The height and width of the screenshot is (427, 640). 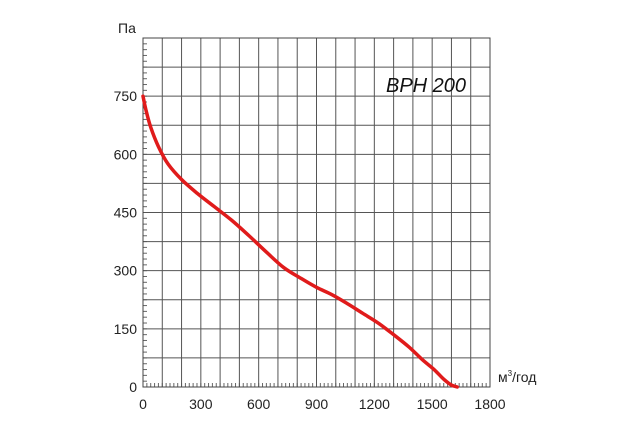 I want to click on y-axis-unit: Па, so click(x=127, y=28).